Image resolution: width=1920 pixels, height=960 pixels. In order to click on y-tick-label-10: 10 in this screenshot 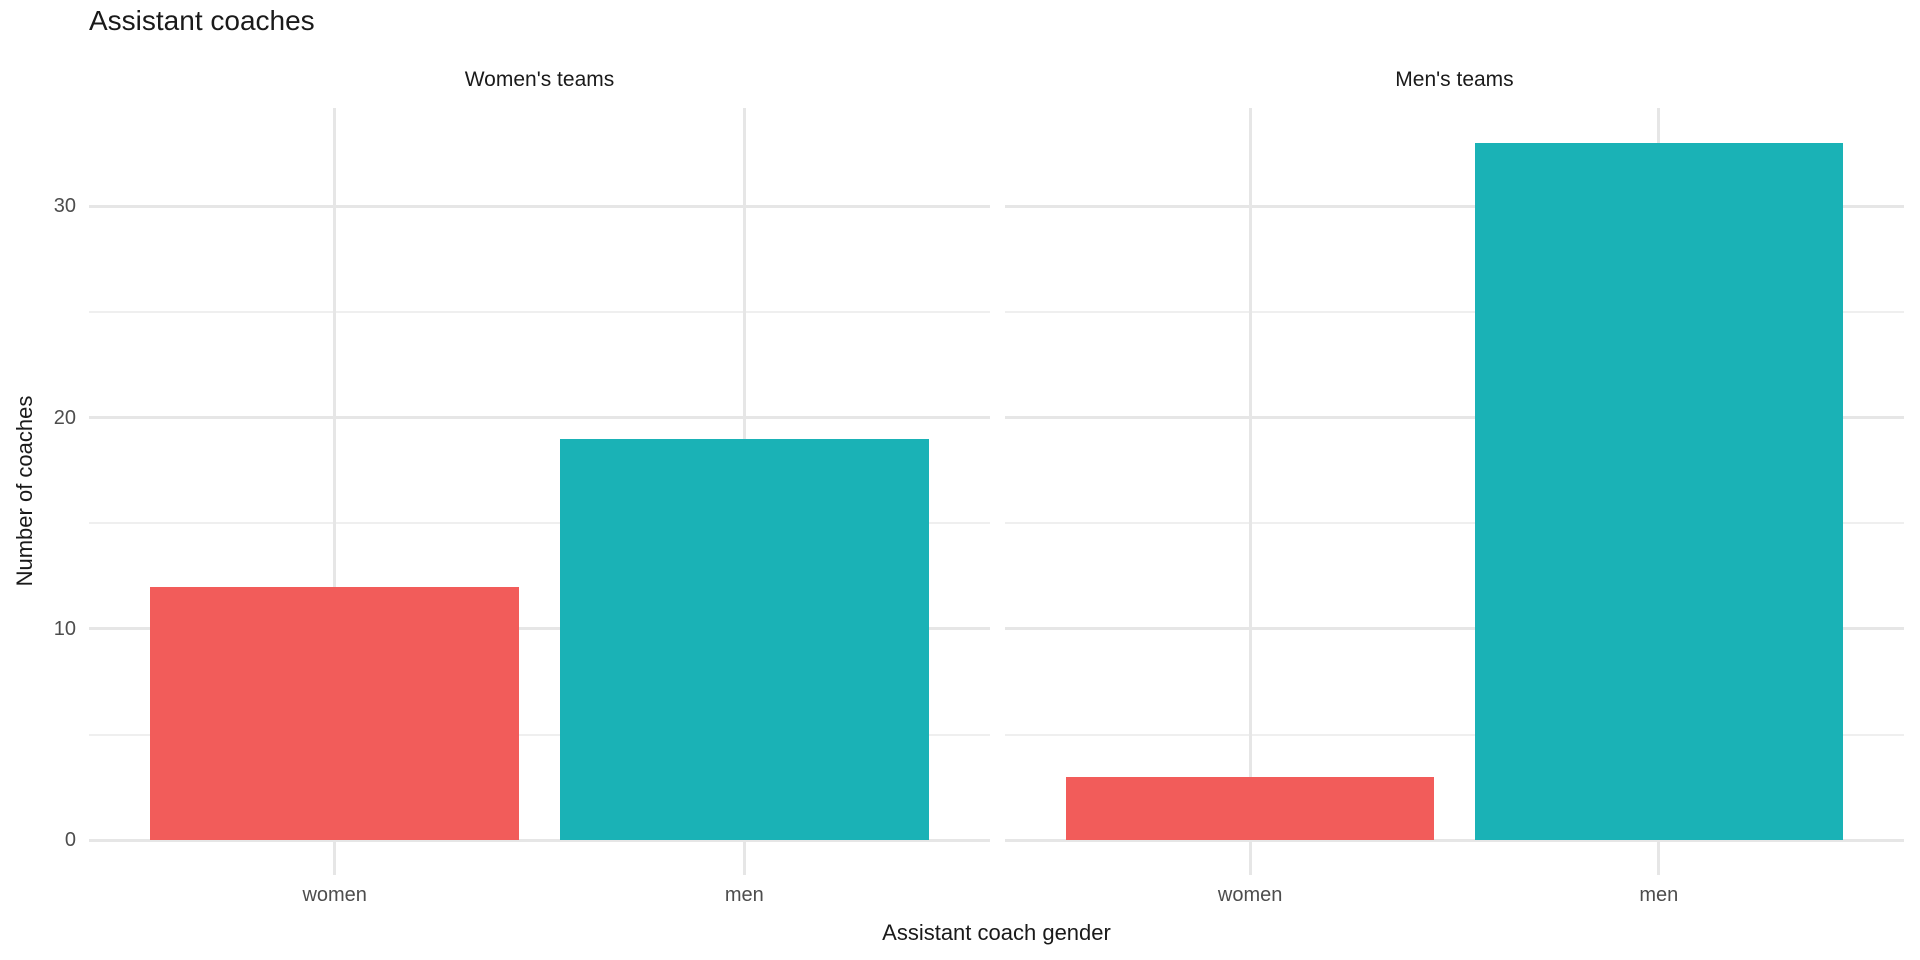, I will do `click(64, 628)`.